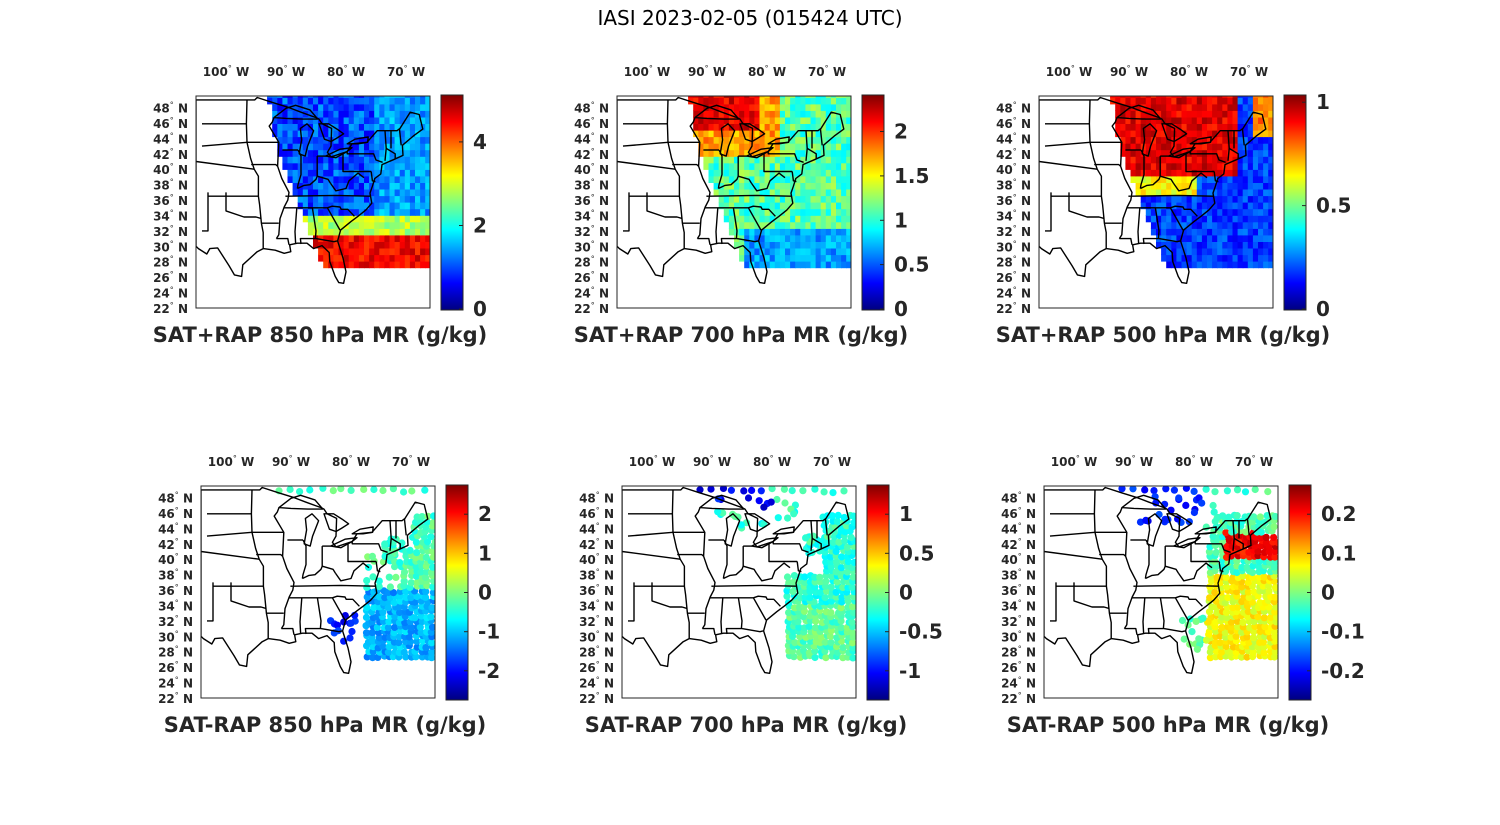 This screenshot has height=825, width=1500. Describe the element at coordinates (596, 606) in the screenshot. I see `lat-tick-label: 34° N` at that location.